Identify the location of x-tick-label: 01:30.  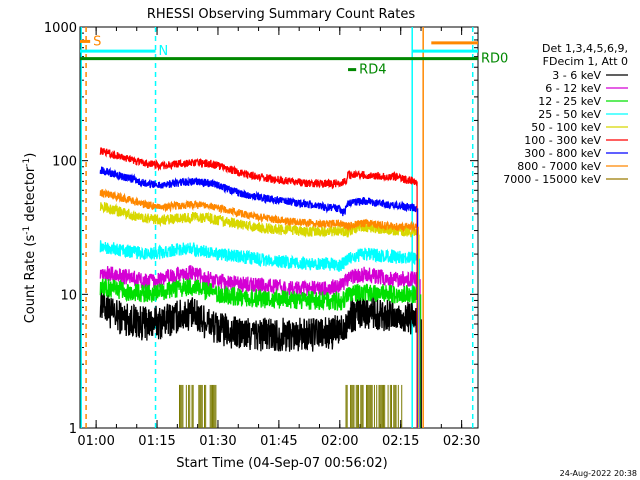
(217, 441).